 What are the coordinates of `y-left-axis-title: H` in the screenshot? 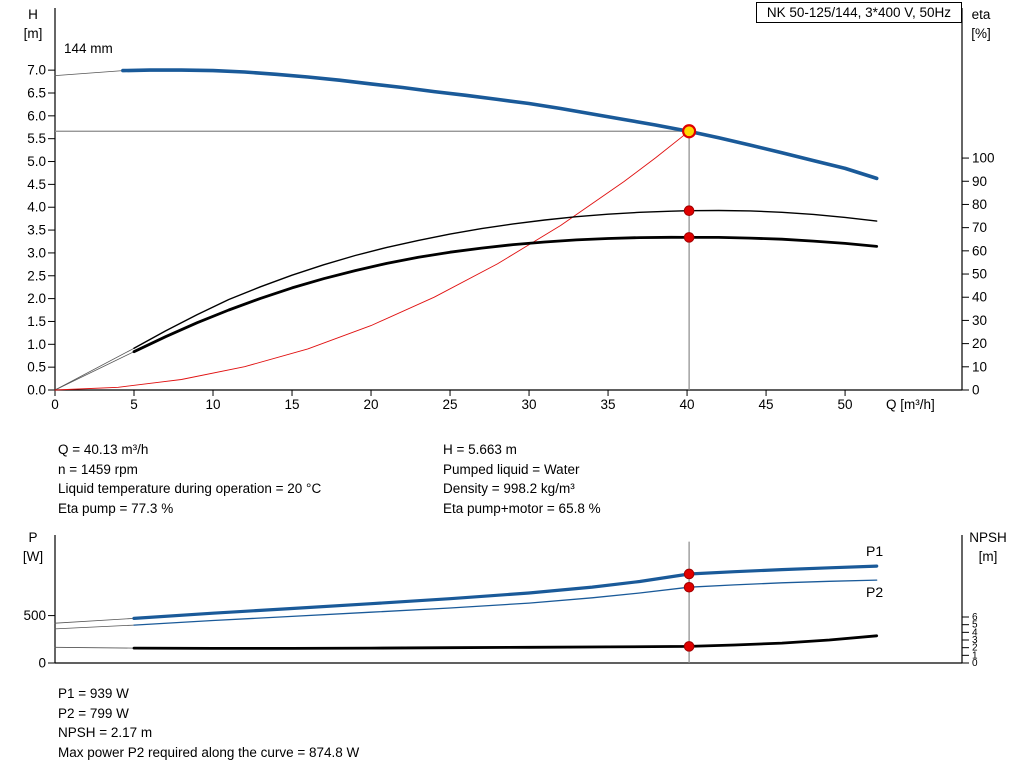 It's located at (33, 14).